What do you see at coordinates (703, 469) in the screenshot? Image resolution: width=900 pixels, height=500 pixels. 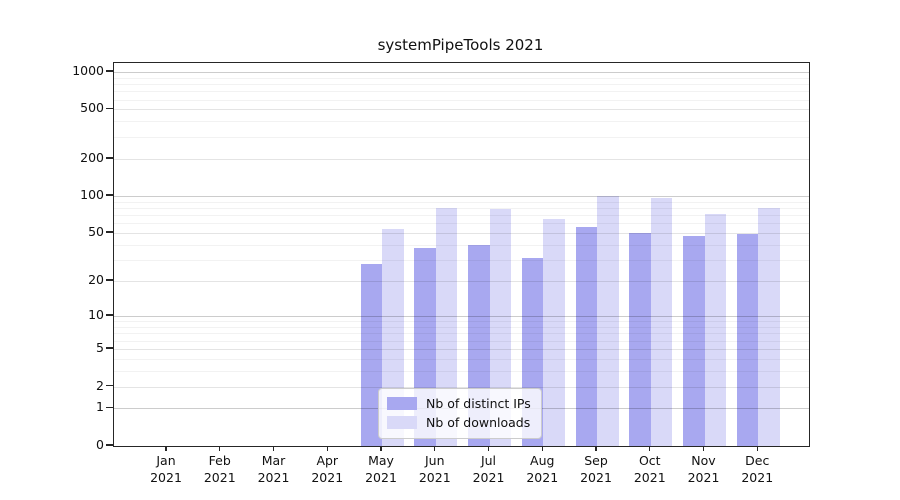 I see `x-tick-label-nov: Nov 2021` at bounding box center [703, 469].